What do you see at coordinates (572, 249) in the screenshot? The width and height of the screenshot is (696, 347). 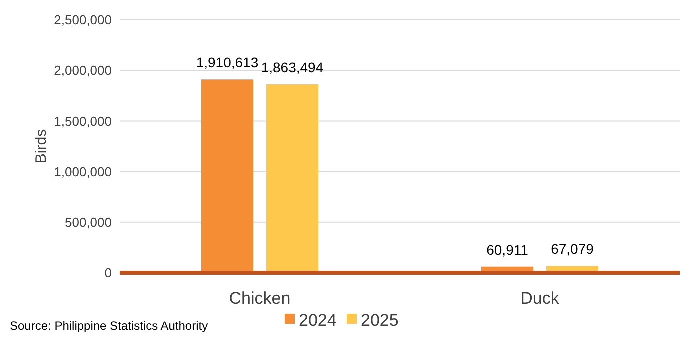 I see `data-label: 67,079` at bounding box center [572, 249].